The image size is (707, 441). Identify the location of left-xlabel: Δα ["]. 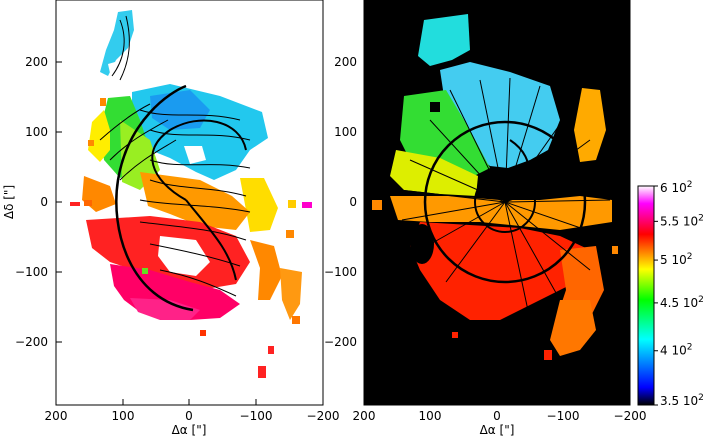
(189, 430).